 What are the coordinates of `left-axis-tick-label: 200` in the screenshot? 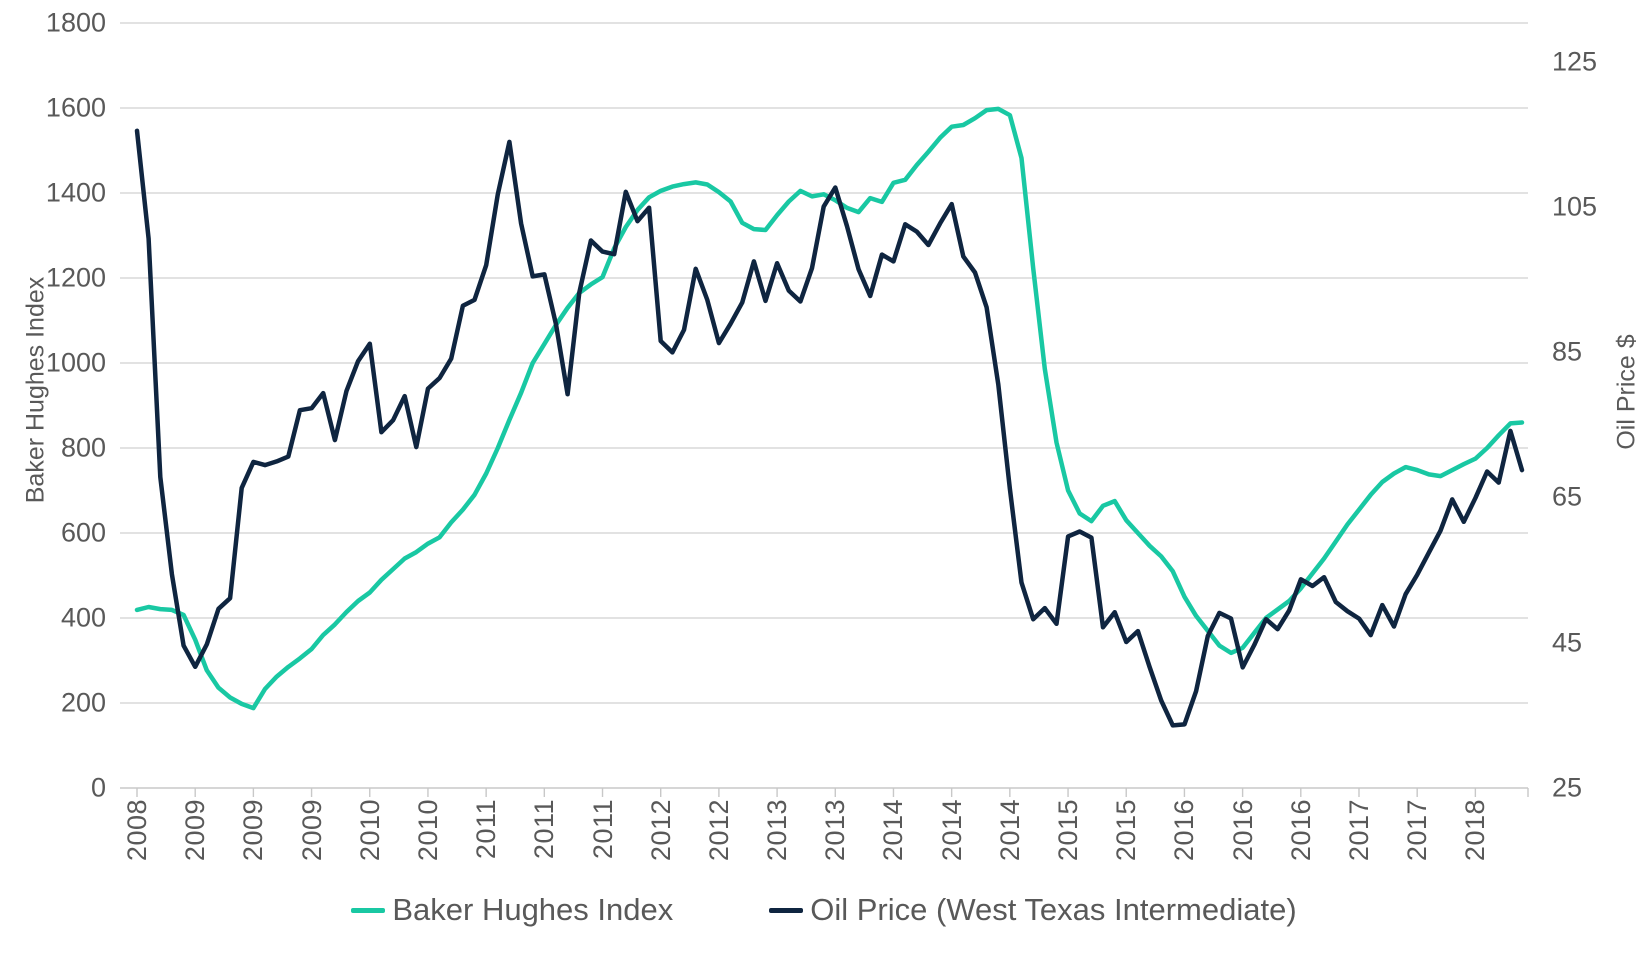 It's located at (83, 702).